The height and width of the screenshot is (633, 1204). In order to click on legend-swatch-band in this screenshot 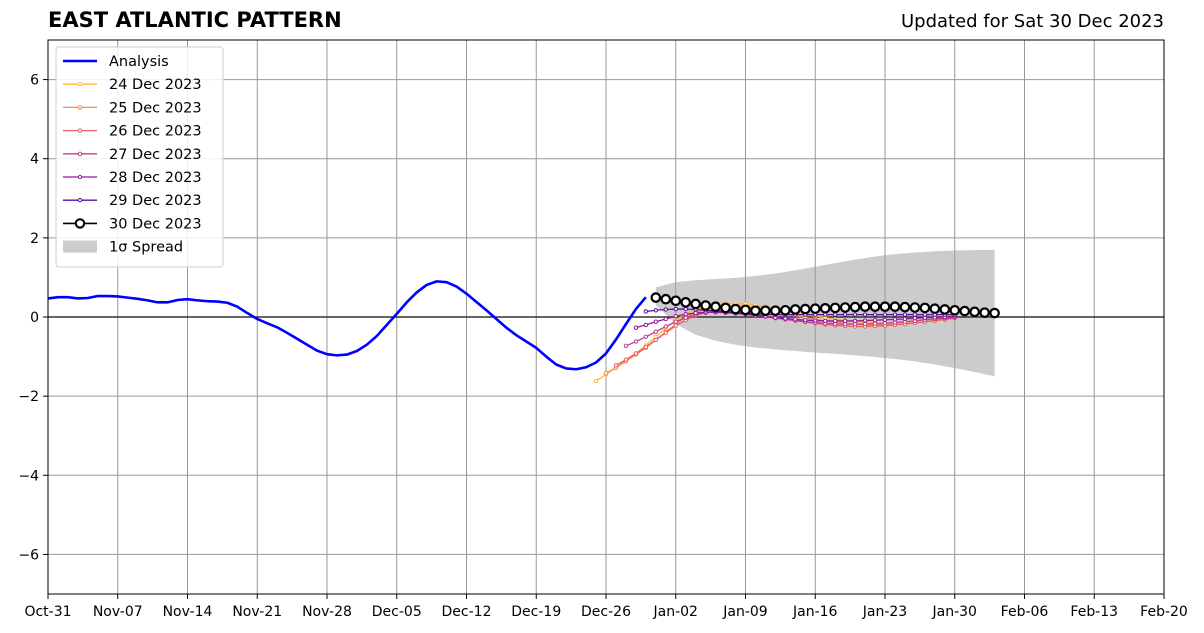, I will do `click(80, 246)`.